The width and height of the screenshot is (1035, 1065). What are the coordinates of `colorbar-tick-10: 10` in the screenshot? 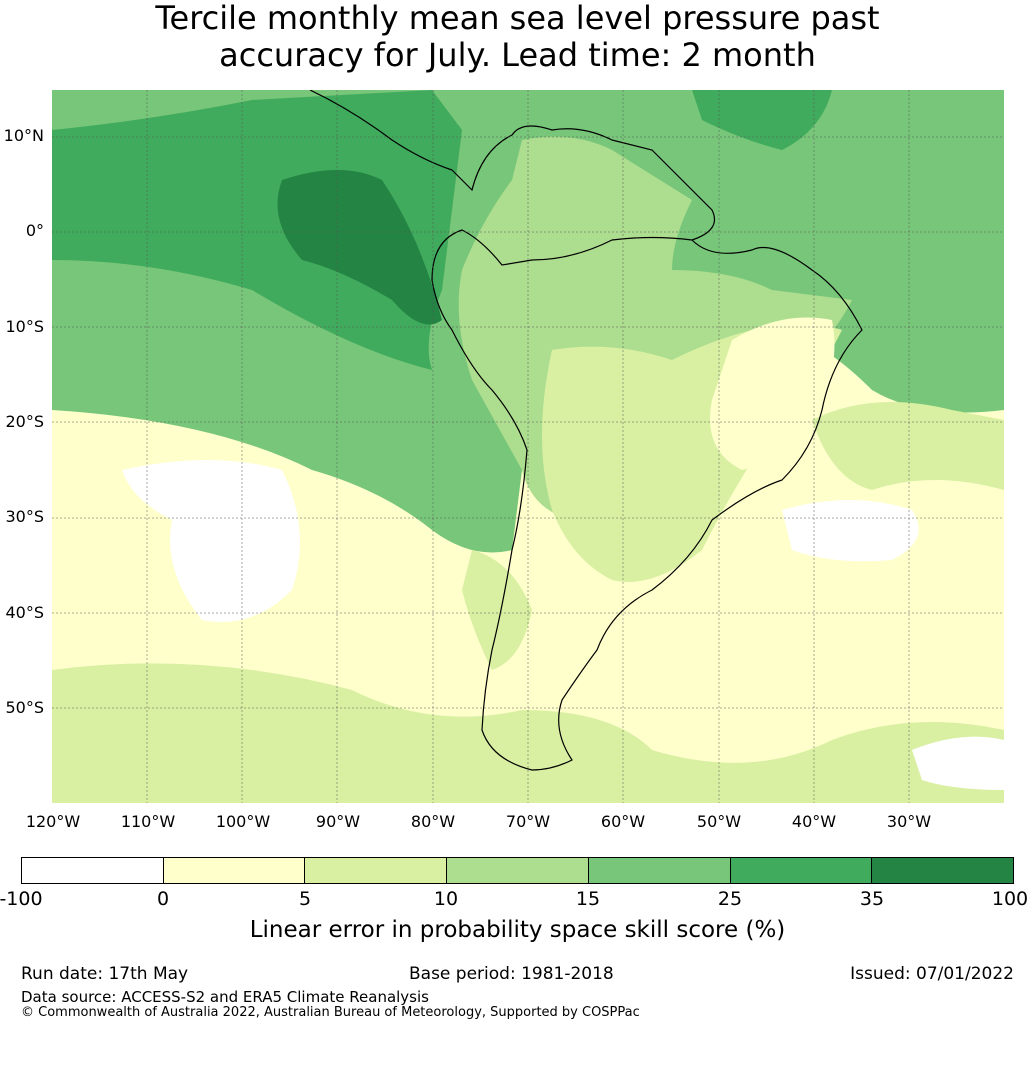 It's located at (446, 899).